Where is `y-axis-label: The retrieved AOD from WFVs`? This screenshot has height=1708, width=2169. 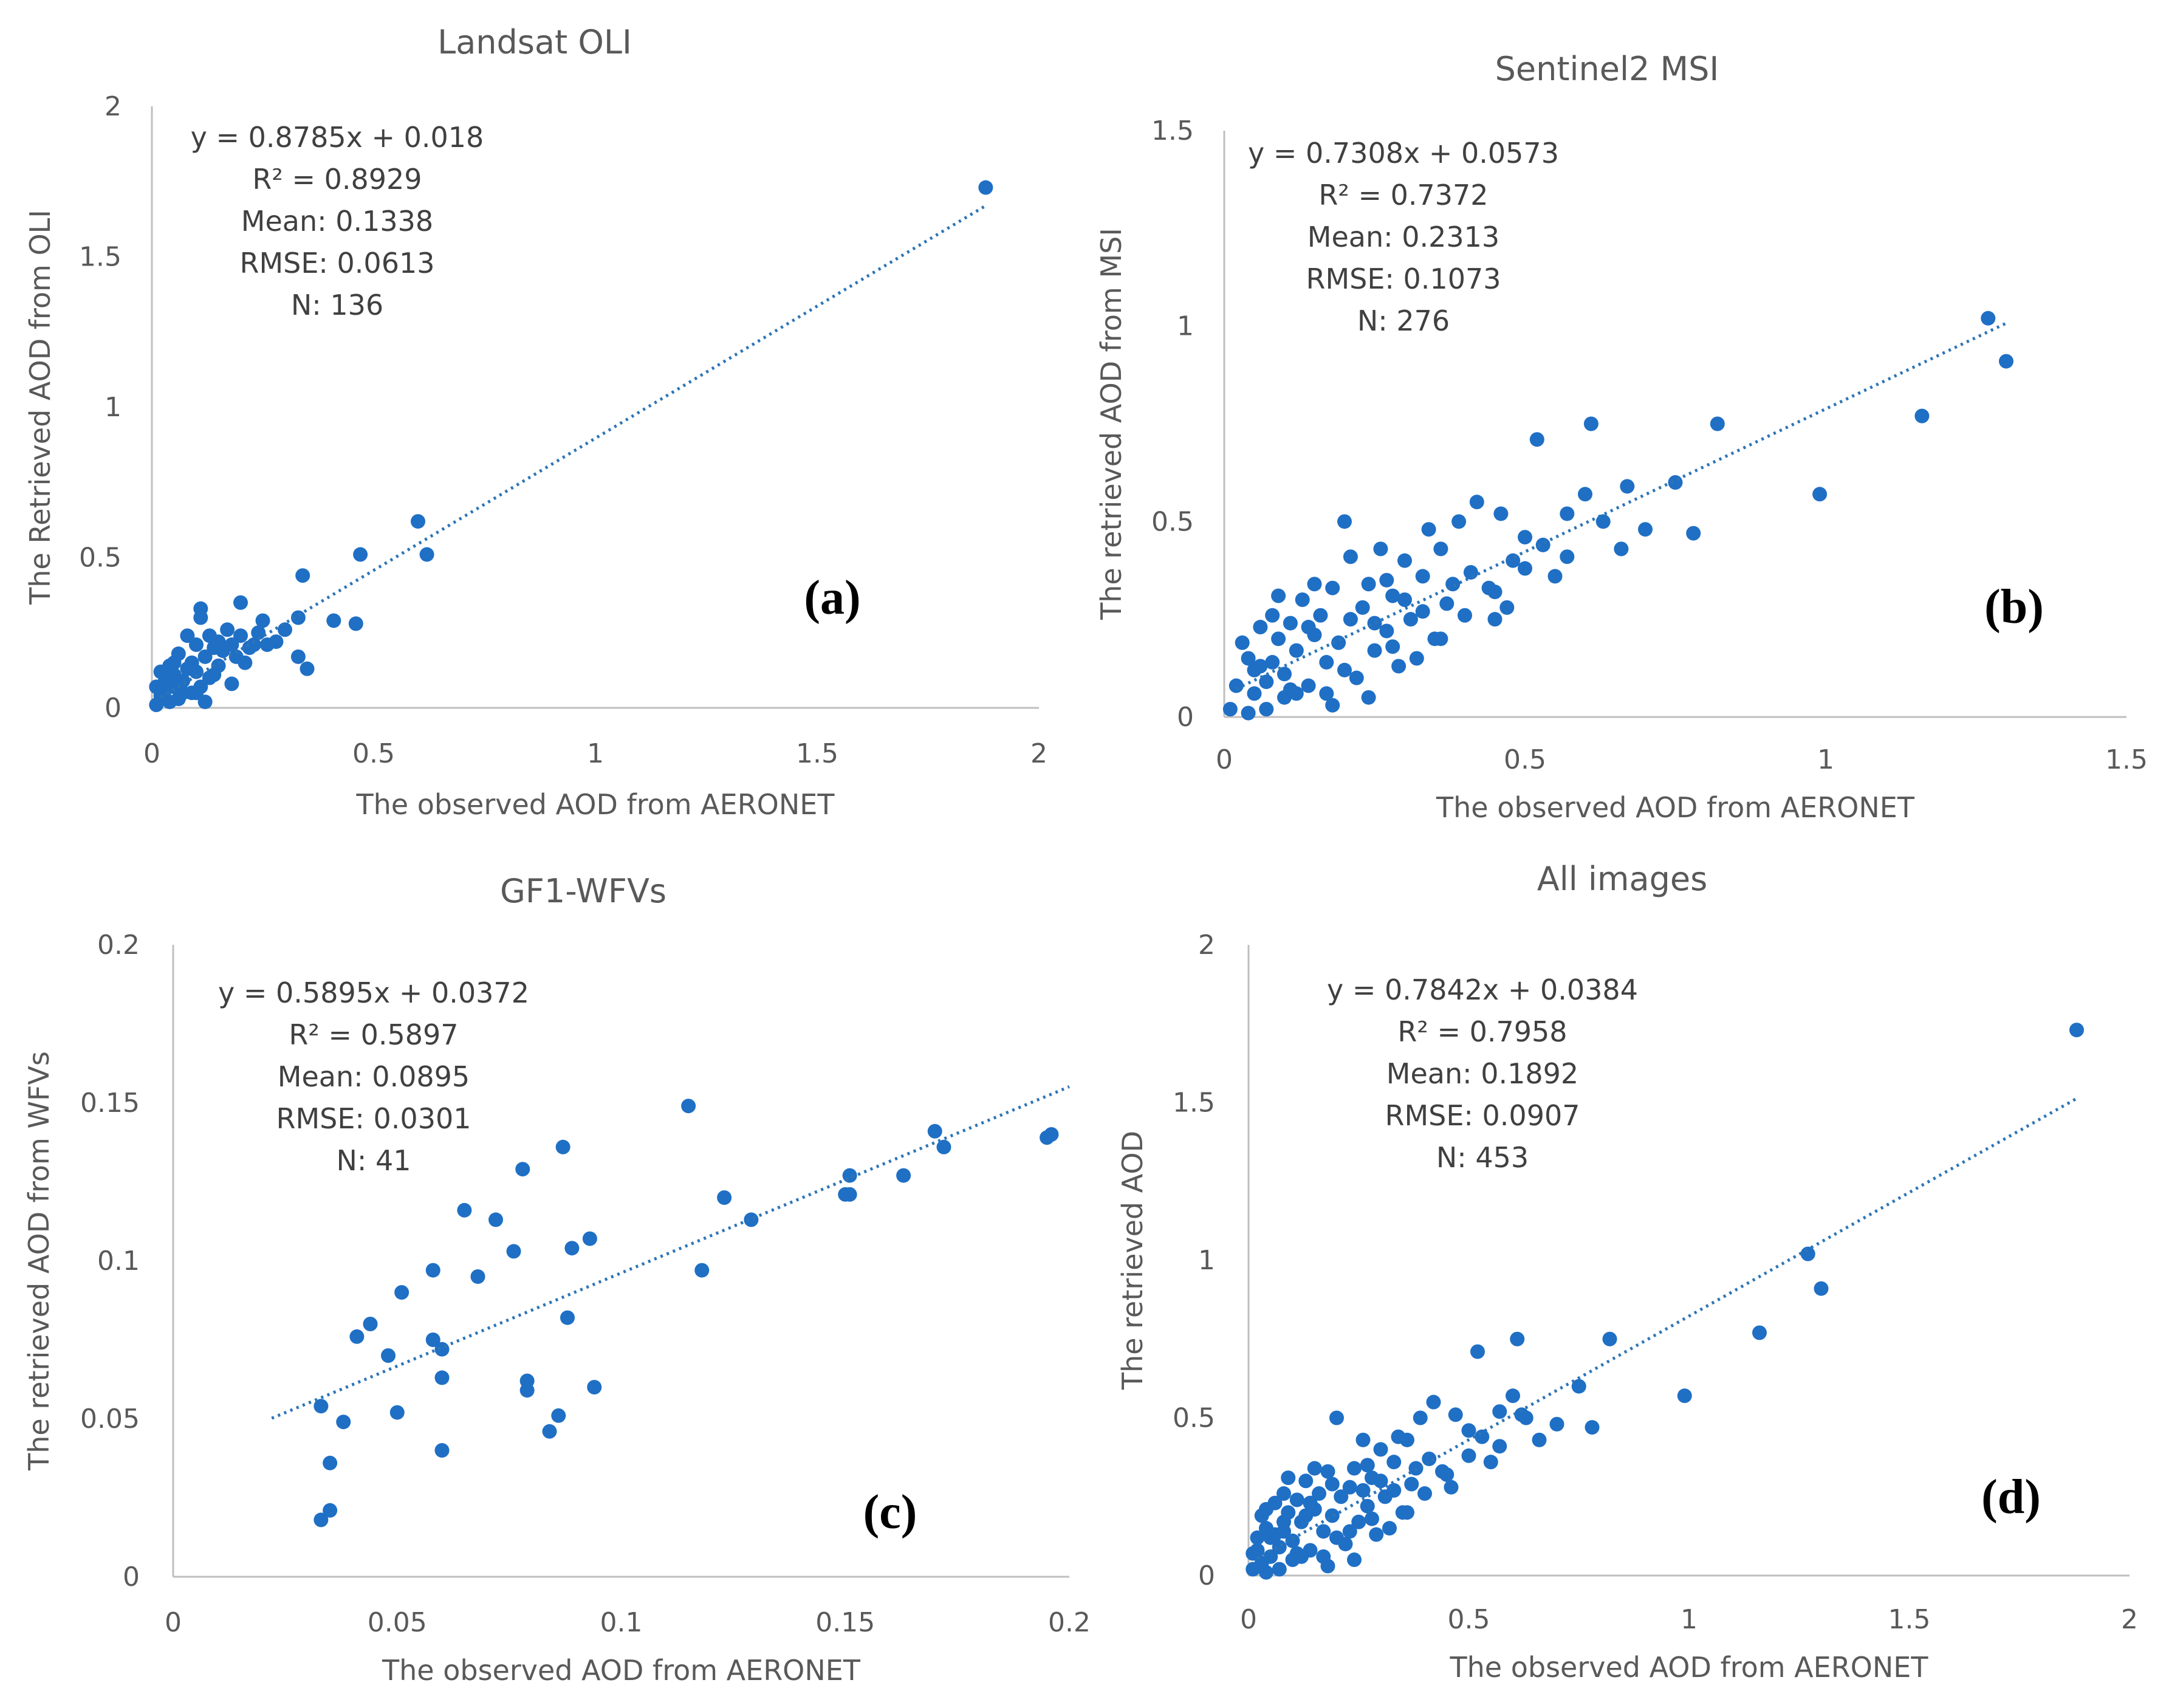
y-axis-label: The retrieved AOD from WFVs is located at coordinates (38, 1261).